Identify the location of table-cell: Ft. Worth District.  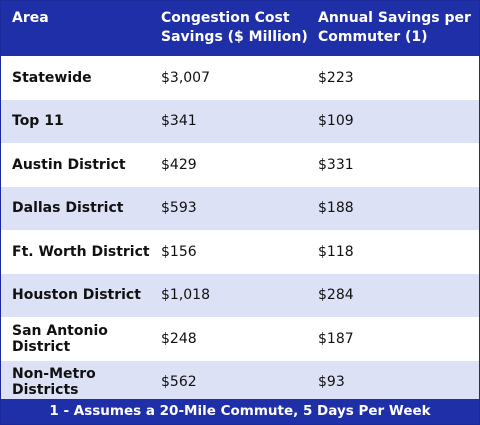
(81, 251).